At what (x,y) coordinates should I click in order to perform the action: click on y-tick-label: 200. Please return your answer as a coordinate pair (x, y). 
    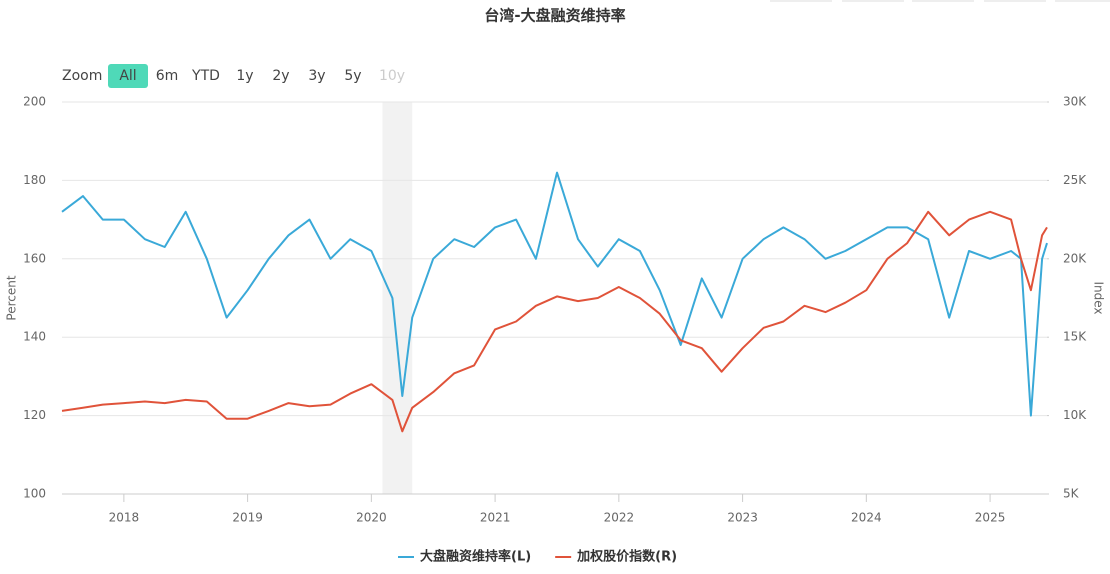
    Looking at the image, I should click on (34, 102).